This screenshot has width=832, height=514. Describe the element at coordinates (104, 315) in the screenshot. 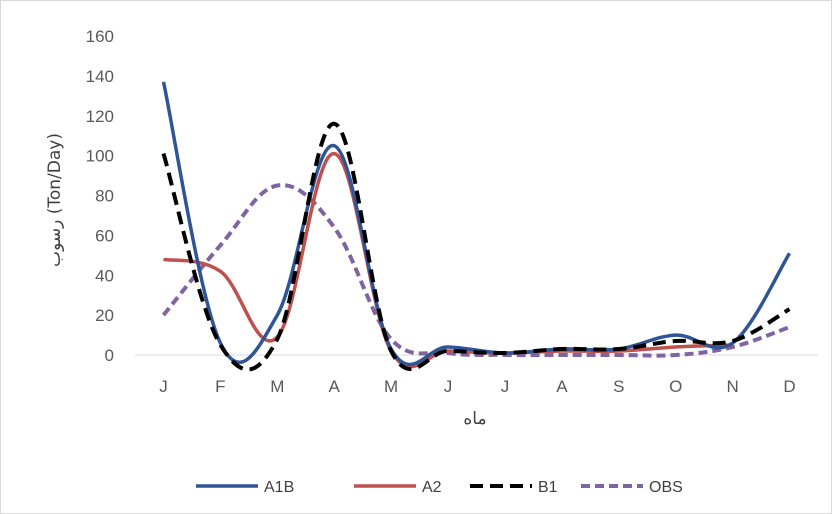

I see `y-tick-label: 20` at that location.